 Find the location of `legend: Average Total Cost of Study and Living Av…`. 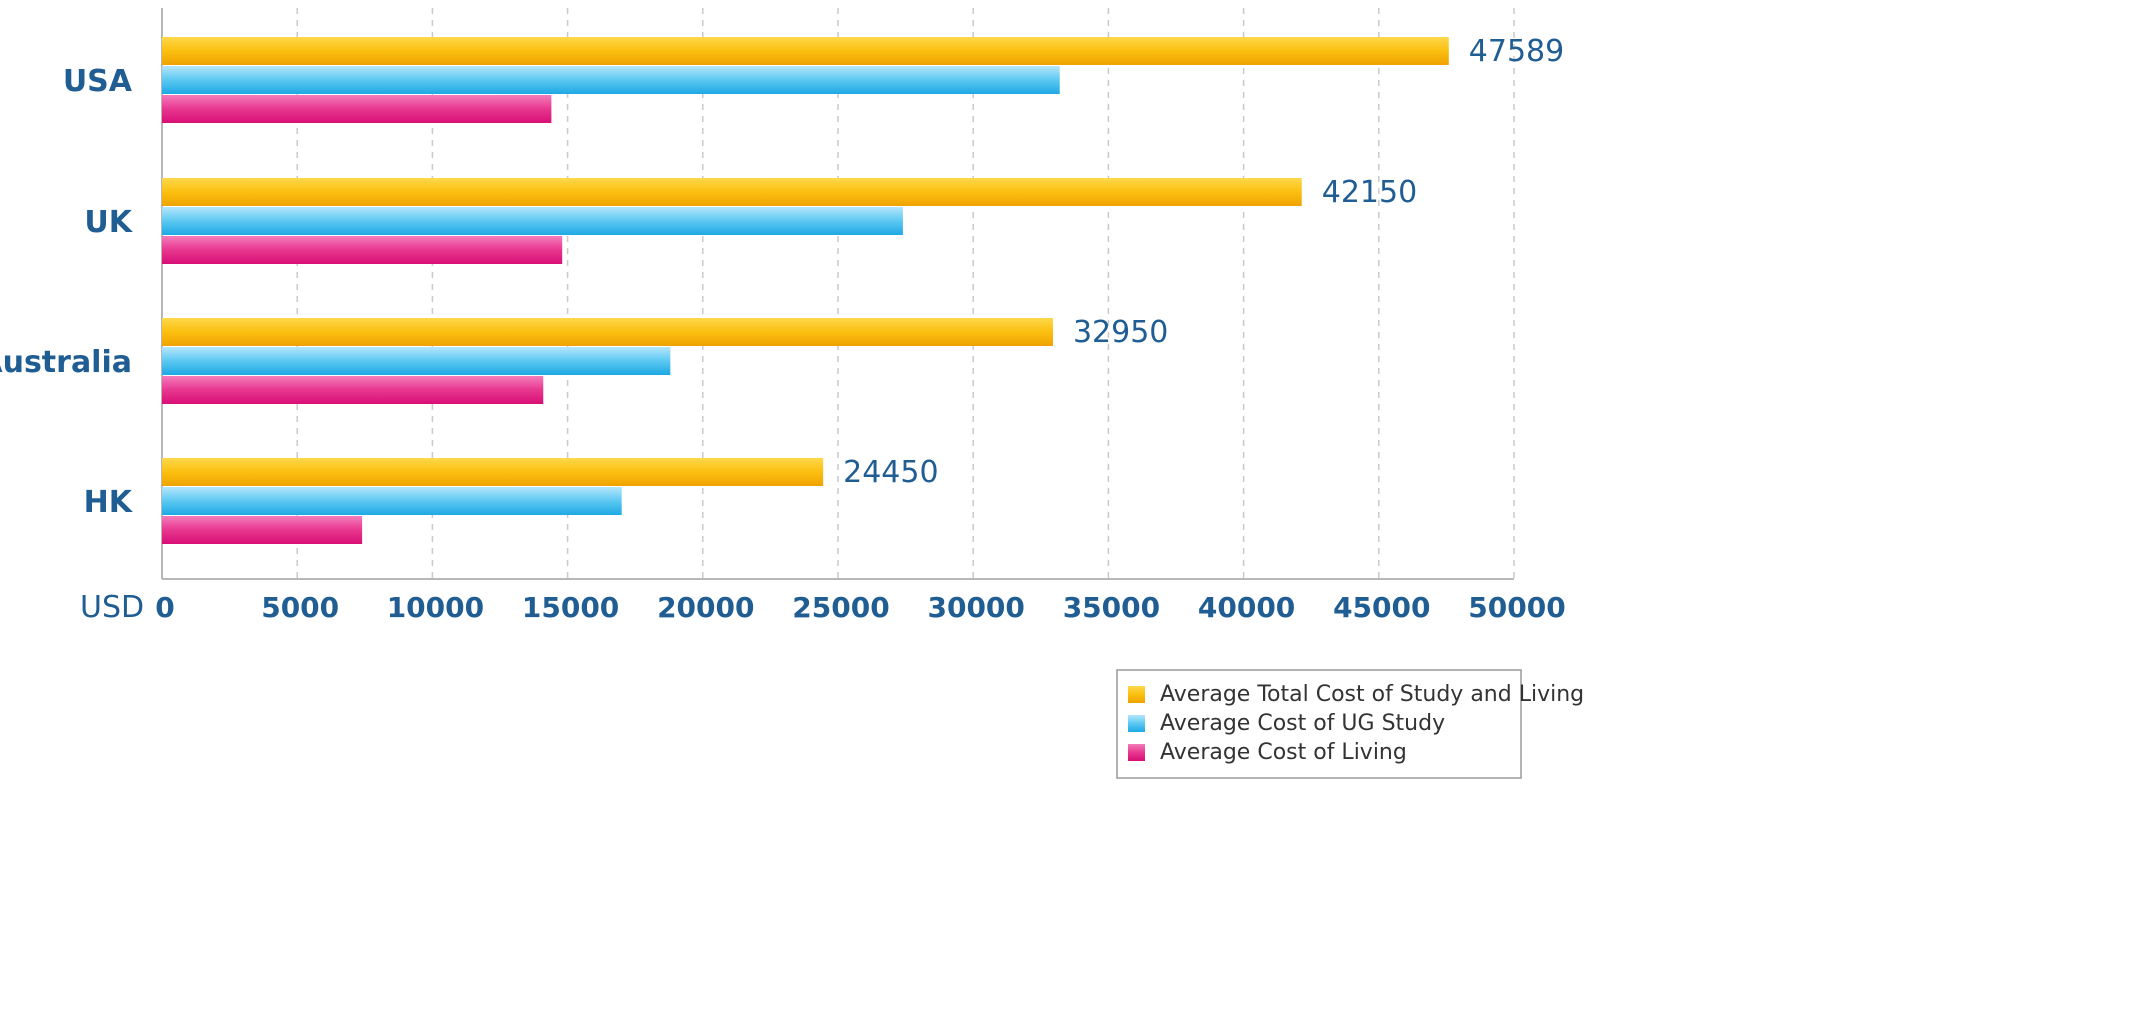

legend: Average Total Cost of Study and Living Av… is located at coordinates (1350, 724).